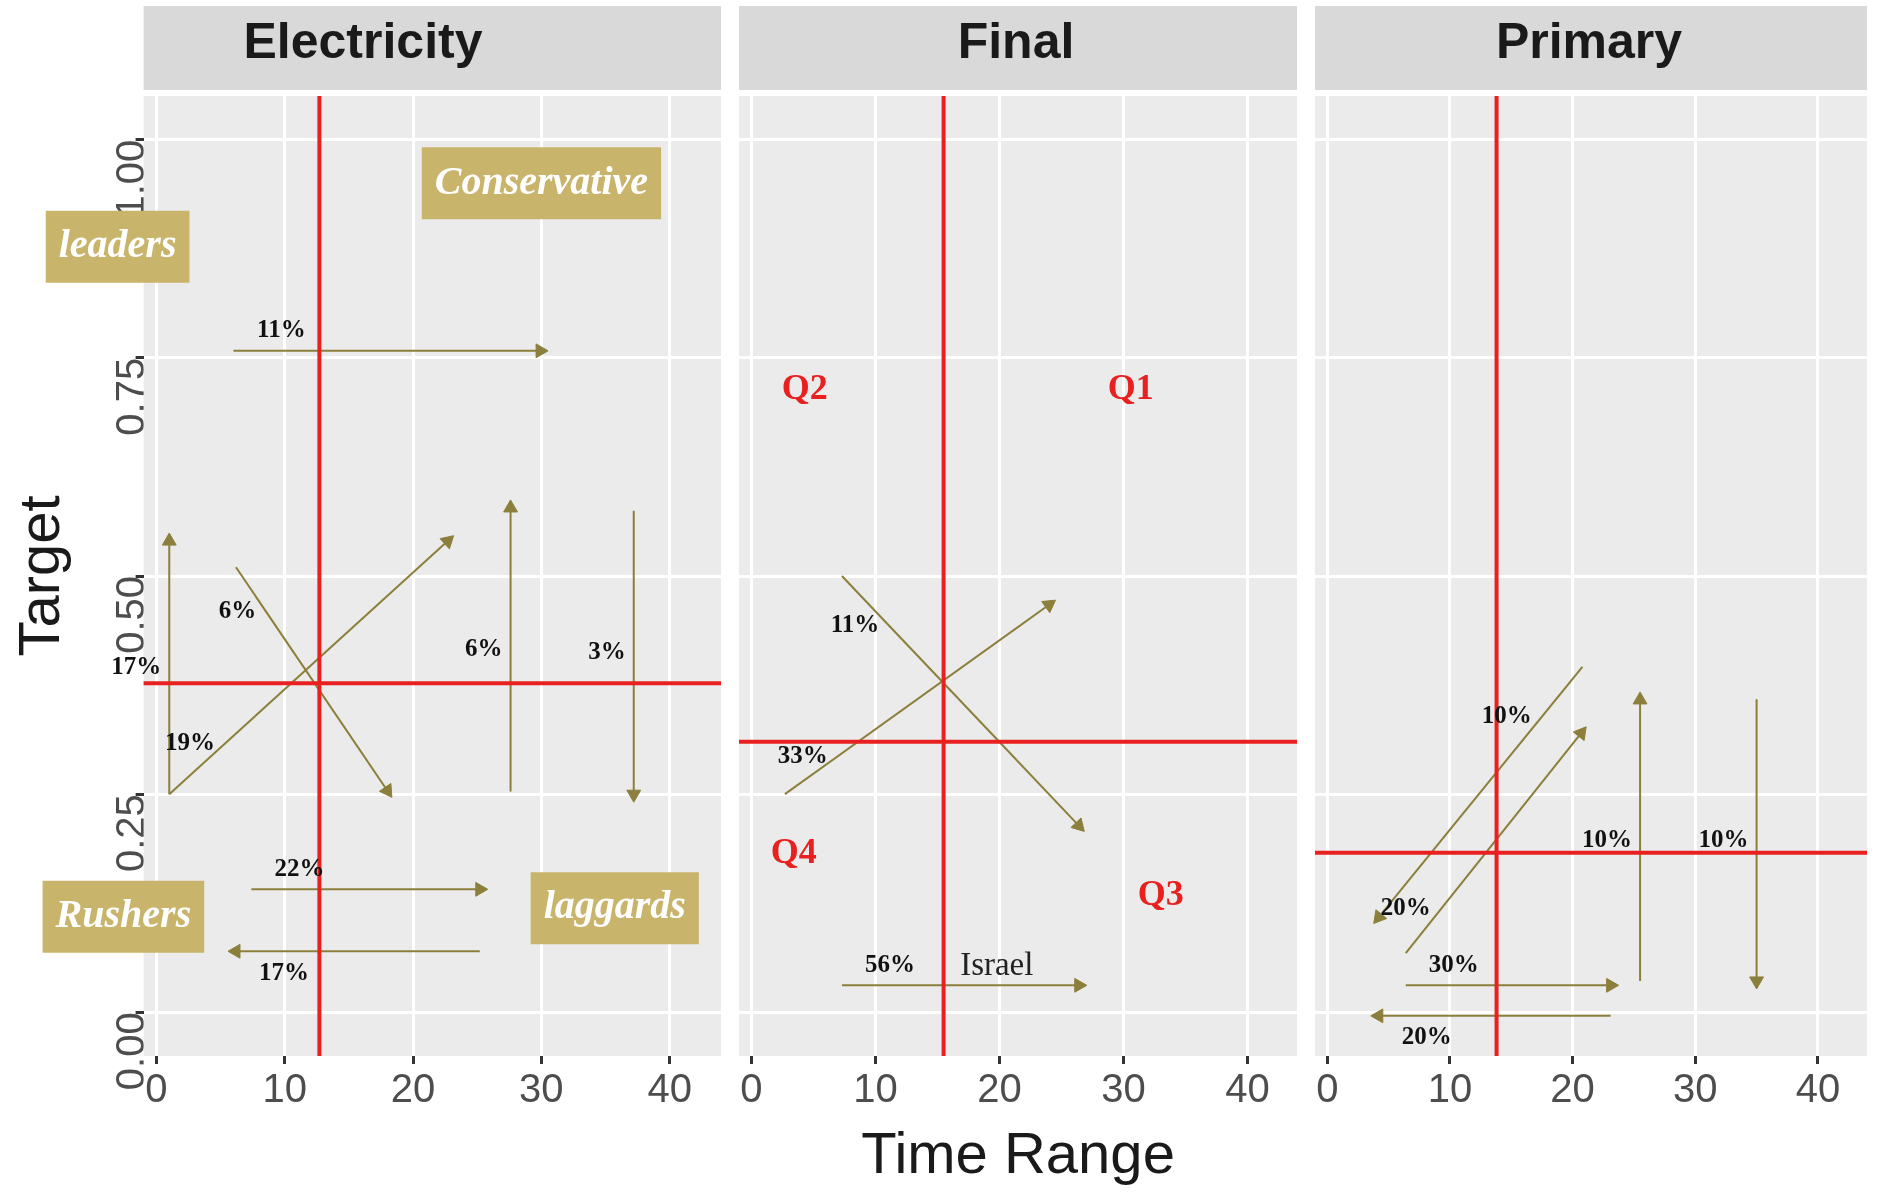 Image resolution: width=1877 pixels, height=1202 pixels. I want to click on annotation: Q3, so click(1160, 892).